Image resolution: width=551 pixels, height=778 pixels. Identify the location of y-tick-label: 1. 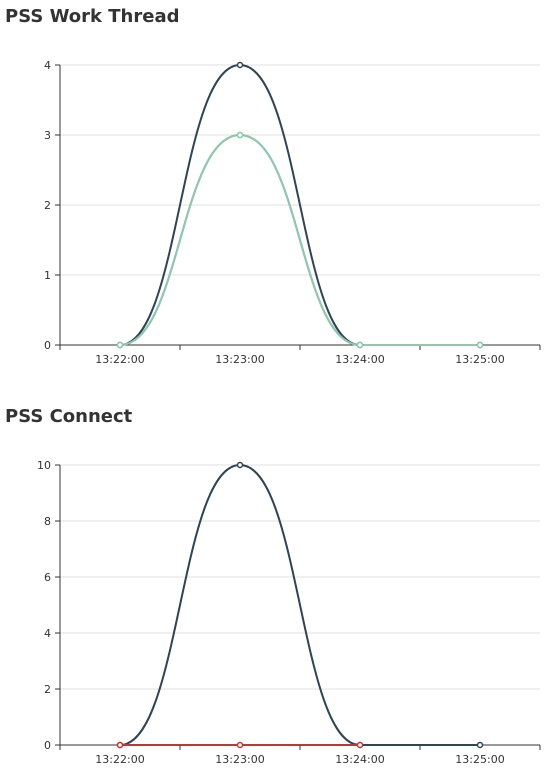
(47, 275).